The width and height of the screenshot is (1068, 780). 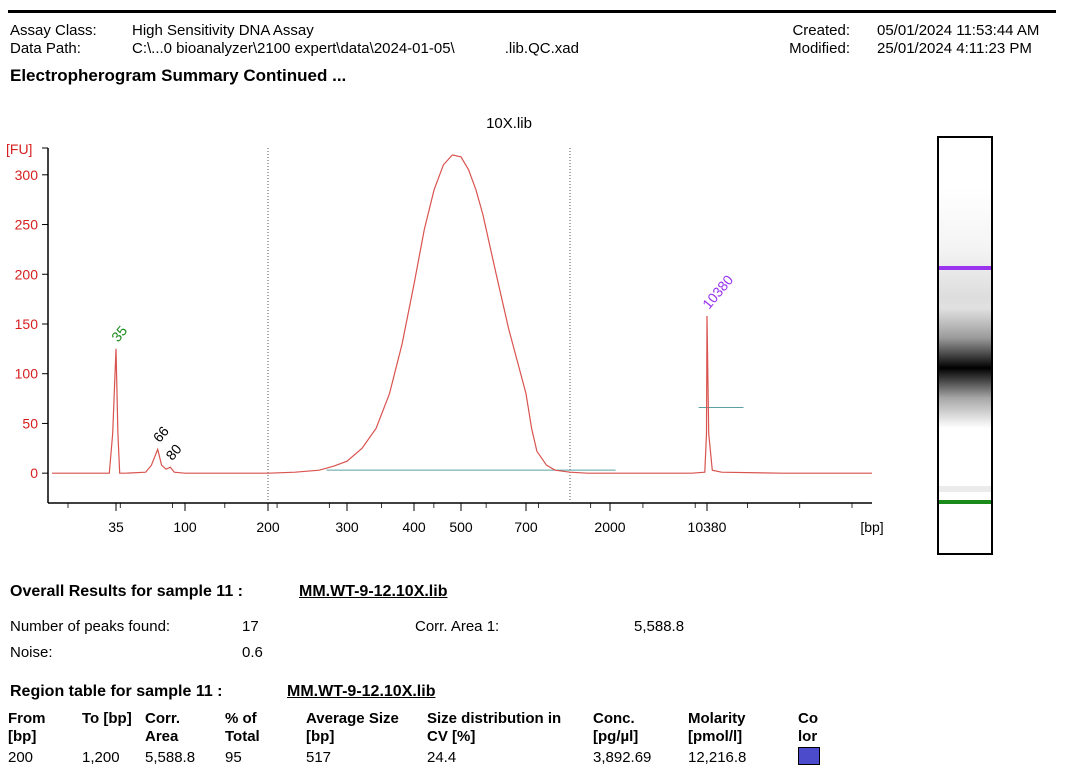 What do you see at coordinates (34, 473) in the screenshot?
I see `y-tick-label: 0` at bounding box center [34, 473].